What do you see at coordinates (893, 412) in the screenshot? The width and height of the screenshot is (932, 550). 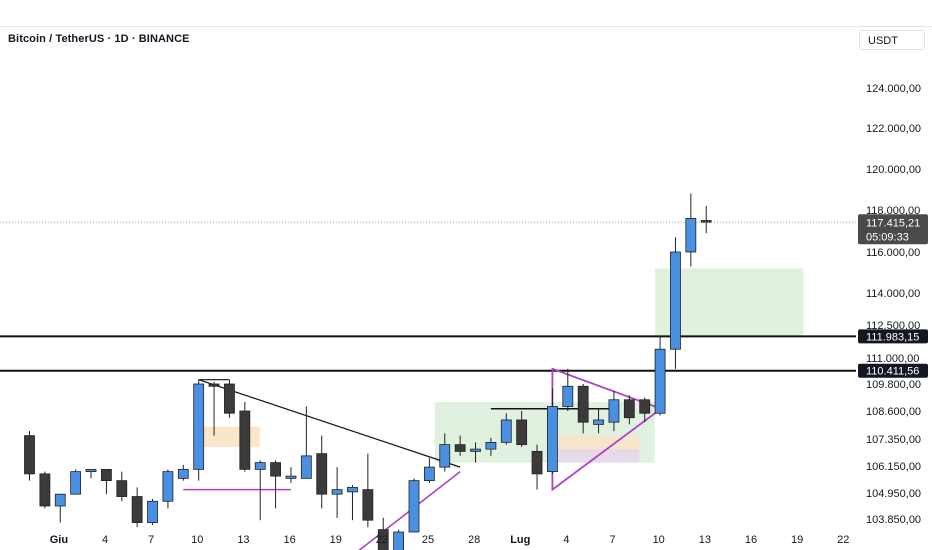 I see `y-tick-label: 108.600,00` at bounding box center [893, 412].